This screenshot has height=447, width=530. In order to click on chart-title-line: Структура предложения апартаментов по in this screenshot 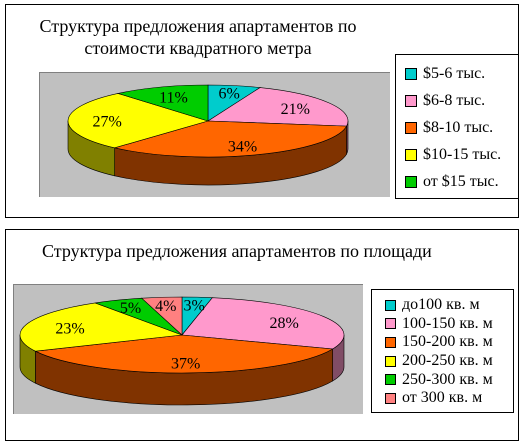, I will do `click(198, 26)`.